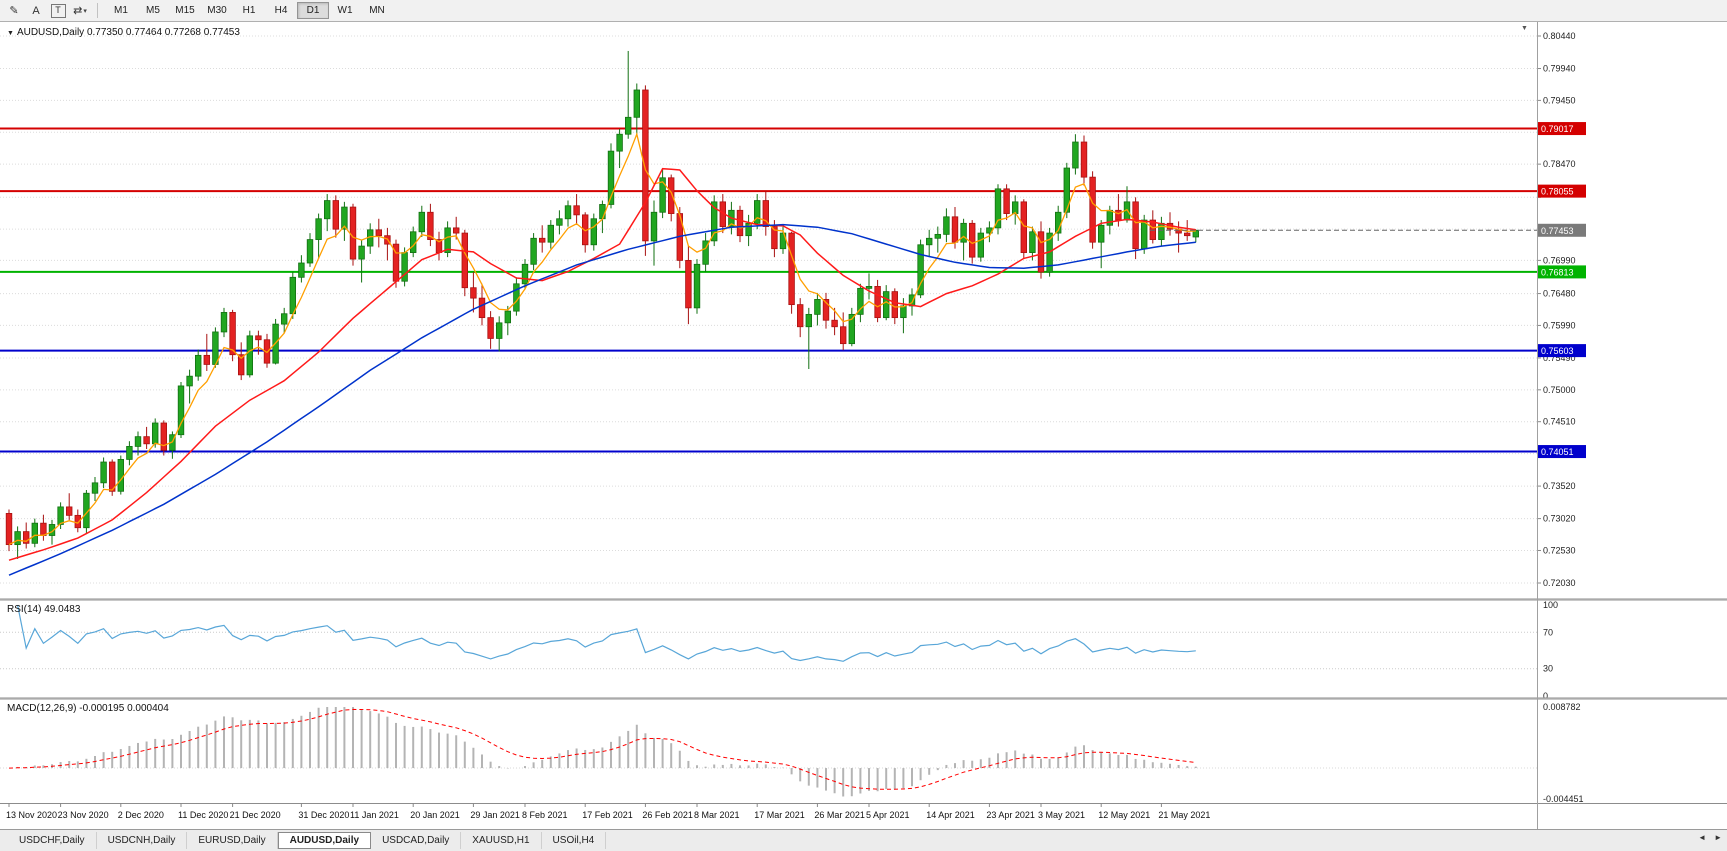 The height and width of the screenshot is (851, 1727). I want to click on chart-tab-xauusd-h1: XAUUSD,H1, so click(501, 840).